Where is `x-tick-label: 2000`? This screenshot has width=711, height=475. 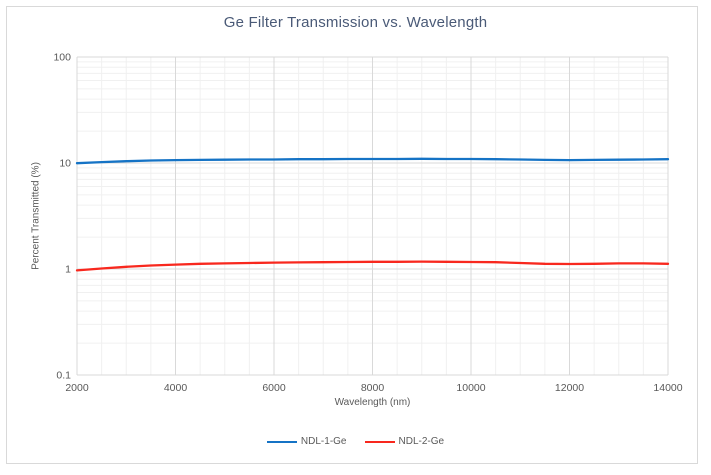 x-tick-label: 2000 is located at coordinates (77, 388).